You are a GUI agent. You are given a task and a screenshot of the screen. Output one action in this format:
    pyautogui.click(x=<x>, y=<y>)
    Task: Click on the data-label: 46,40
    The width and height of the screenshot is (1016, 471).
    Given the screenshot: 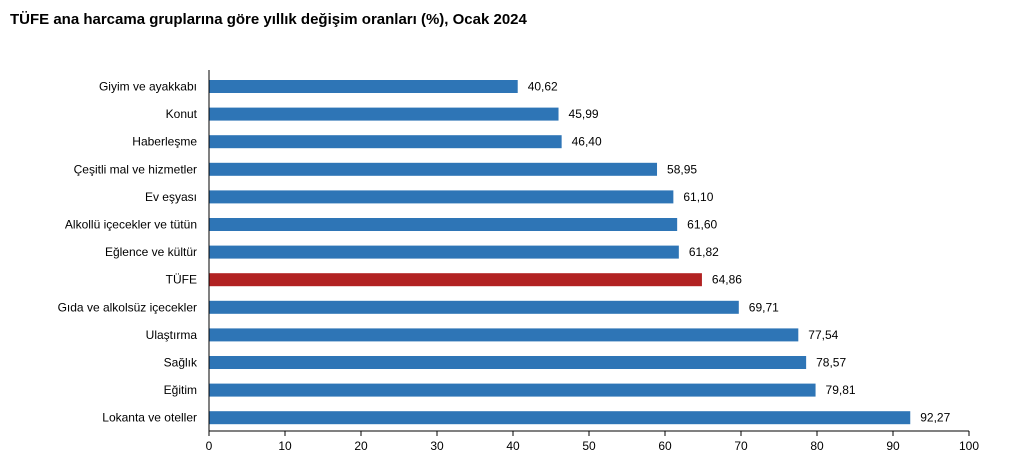 What is the action you would take?
    pyautogui.click(x=587, y=142)
    